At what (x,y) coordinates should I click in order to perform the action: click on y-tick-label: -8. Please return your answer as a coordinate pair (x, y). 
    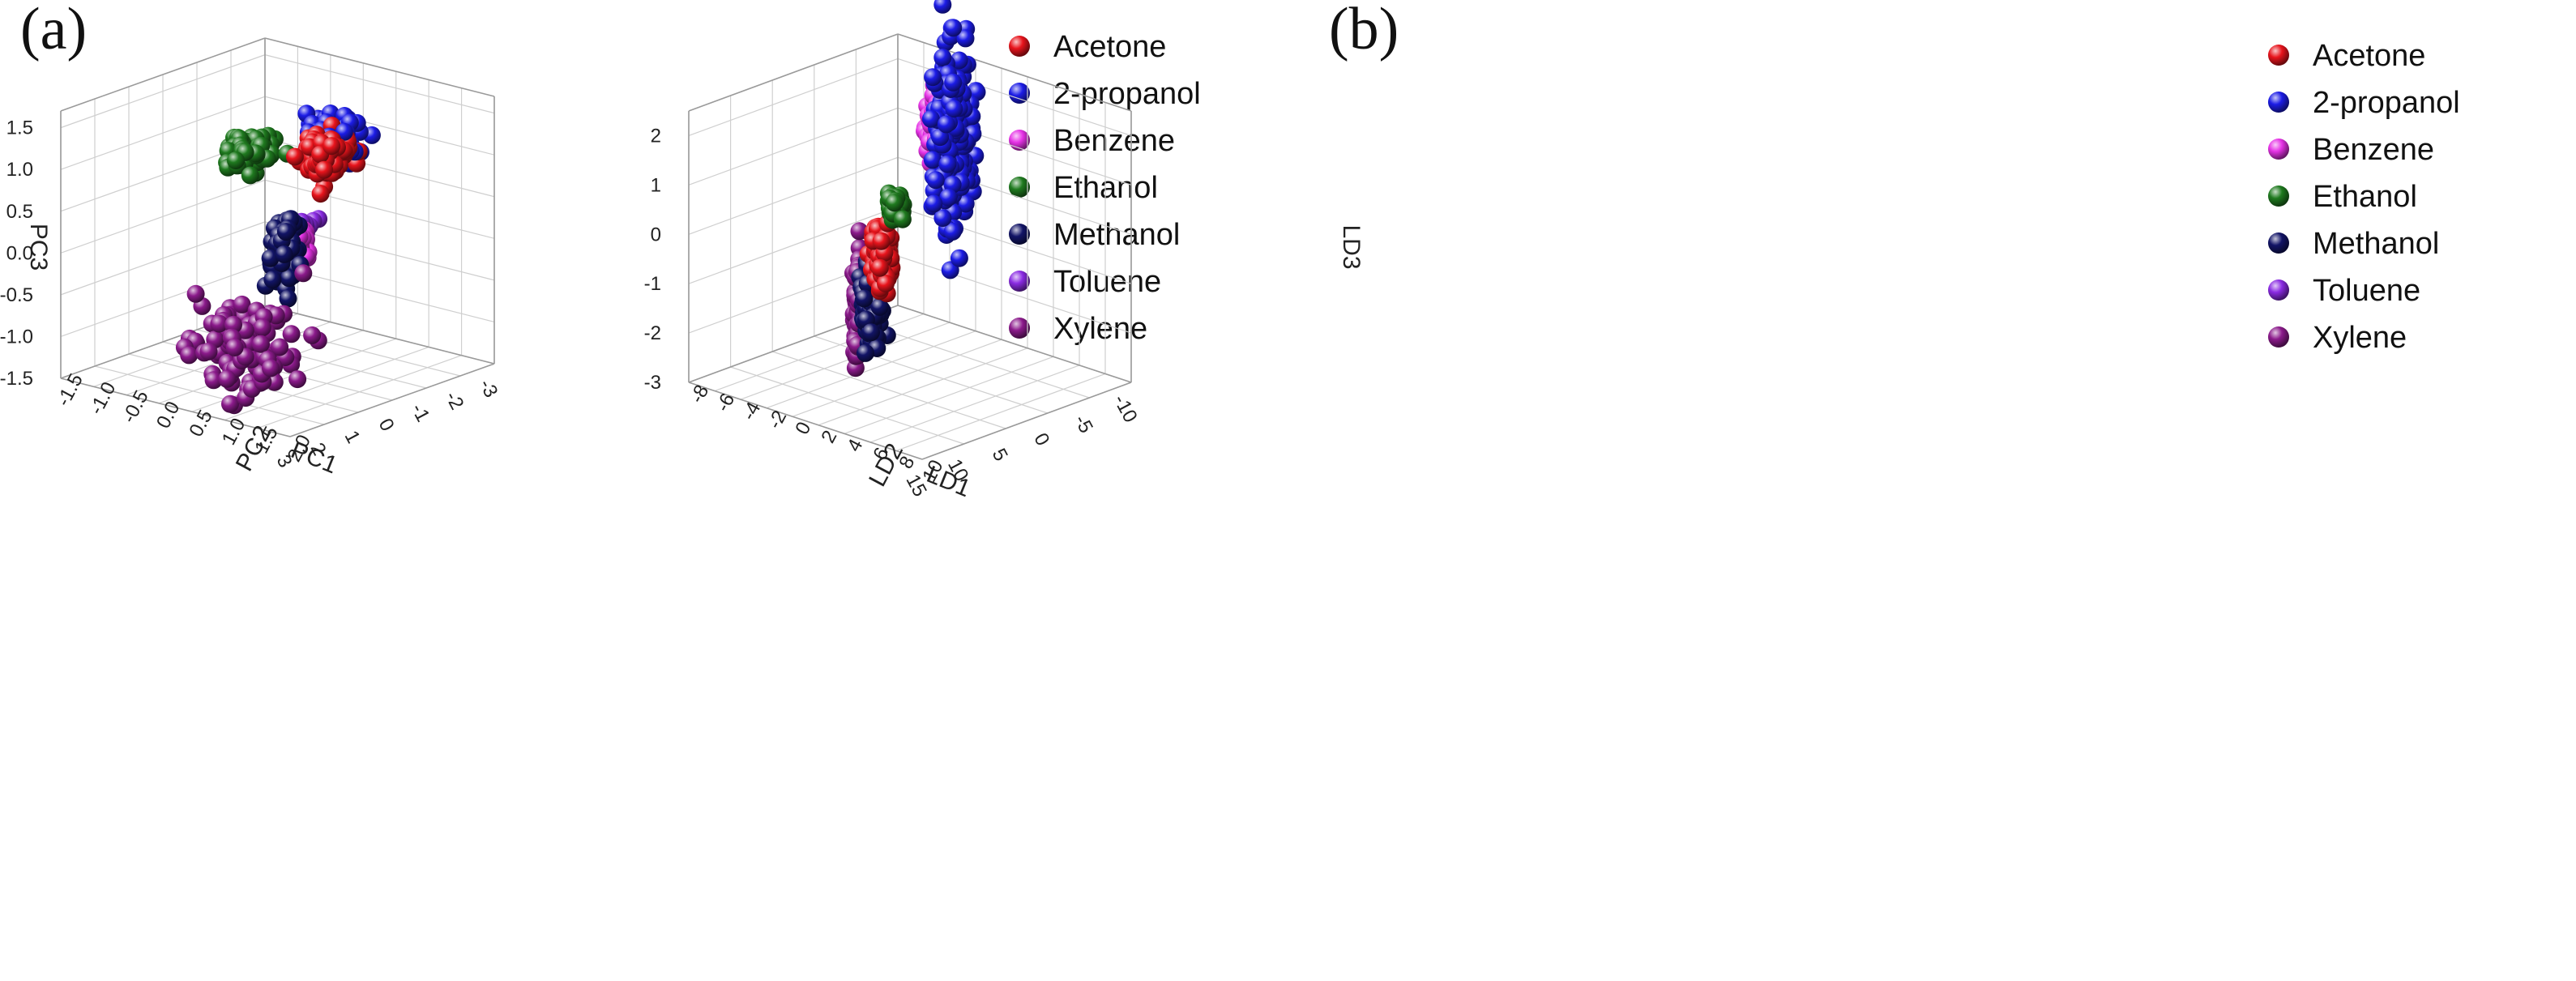
    Looking at the image, I should click on (699, 394).